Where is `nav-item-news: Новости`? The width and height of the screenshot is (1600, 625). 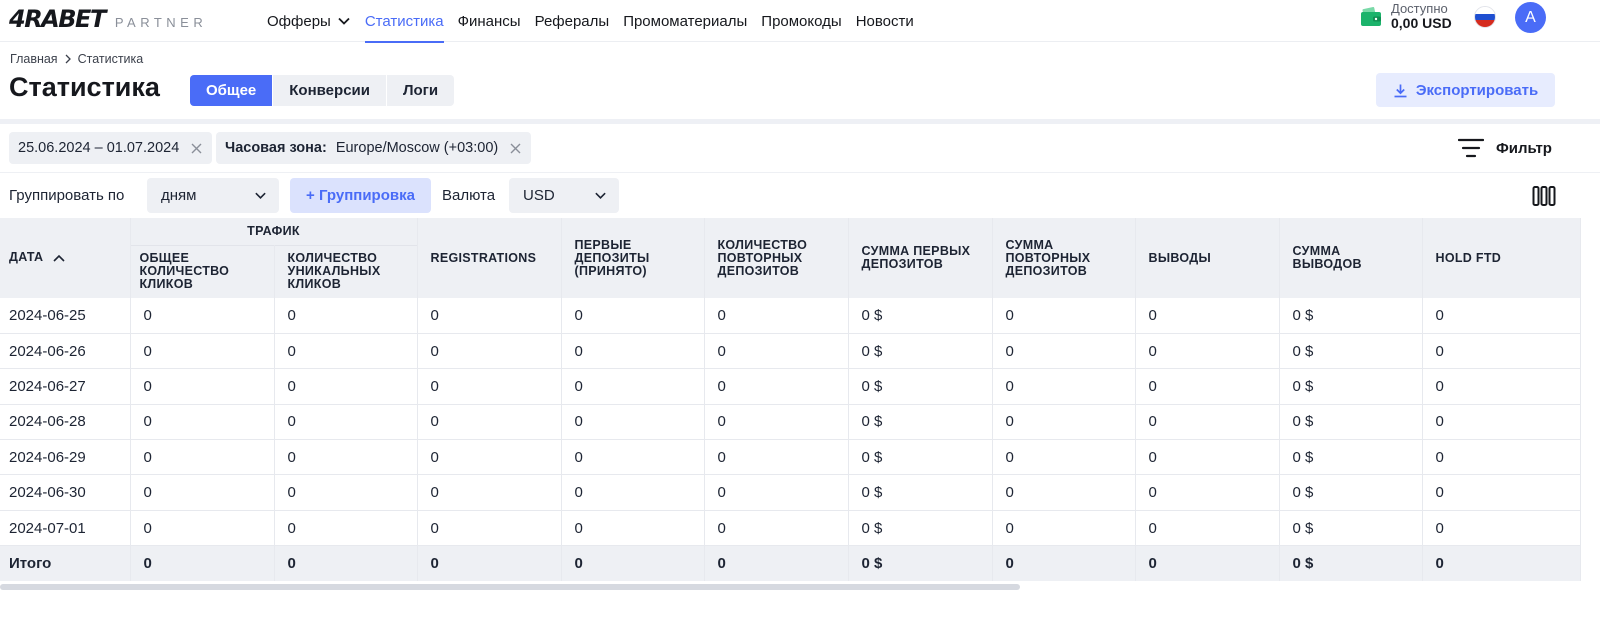
nav-item-news: Новости is located at coordinates (885, 21).